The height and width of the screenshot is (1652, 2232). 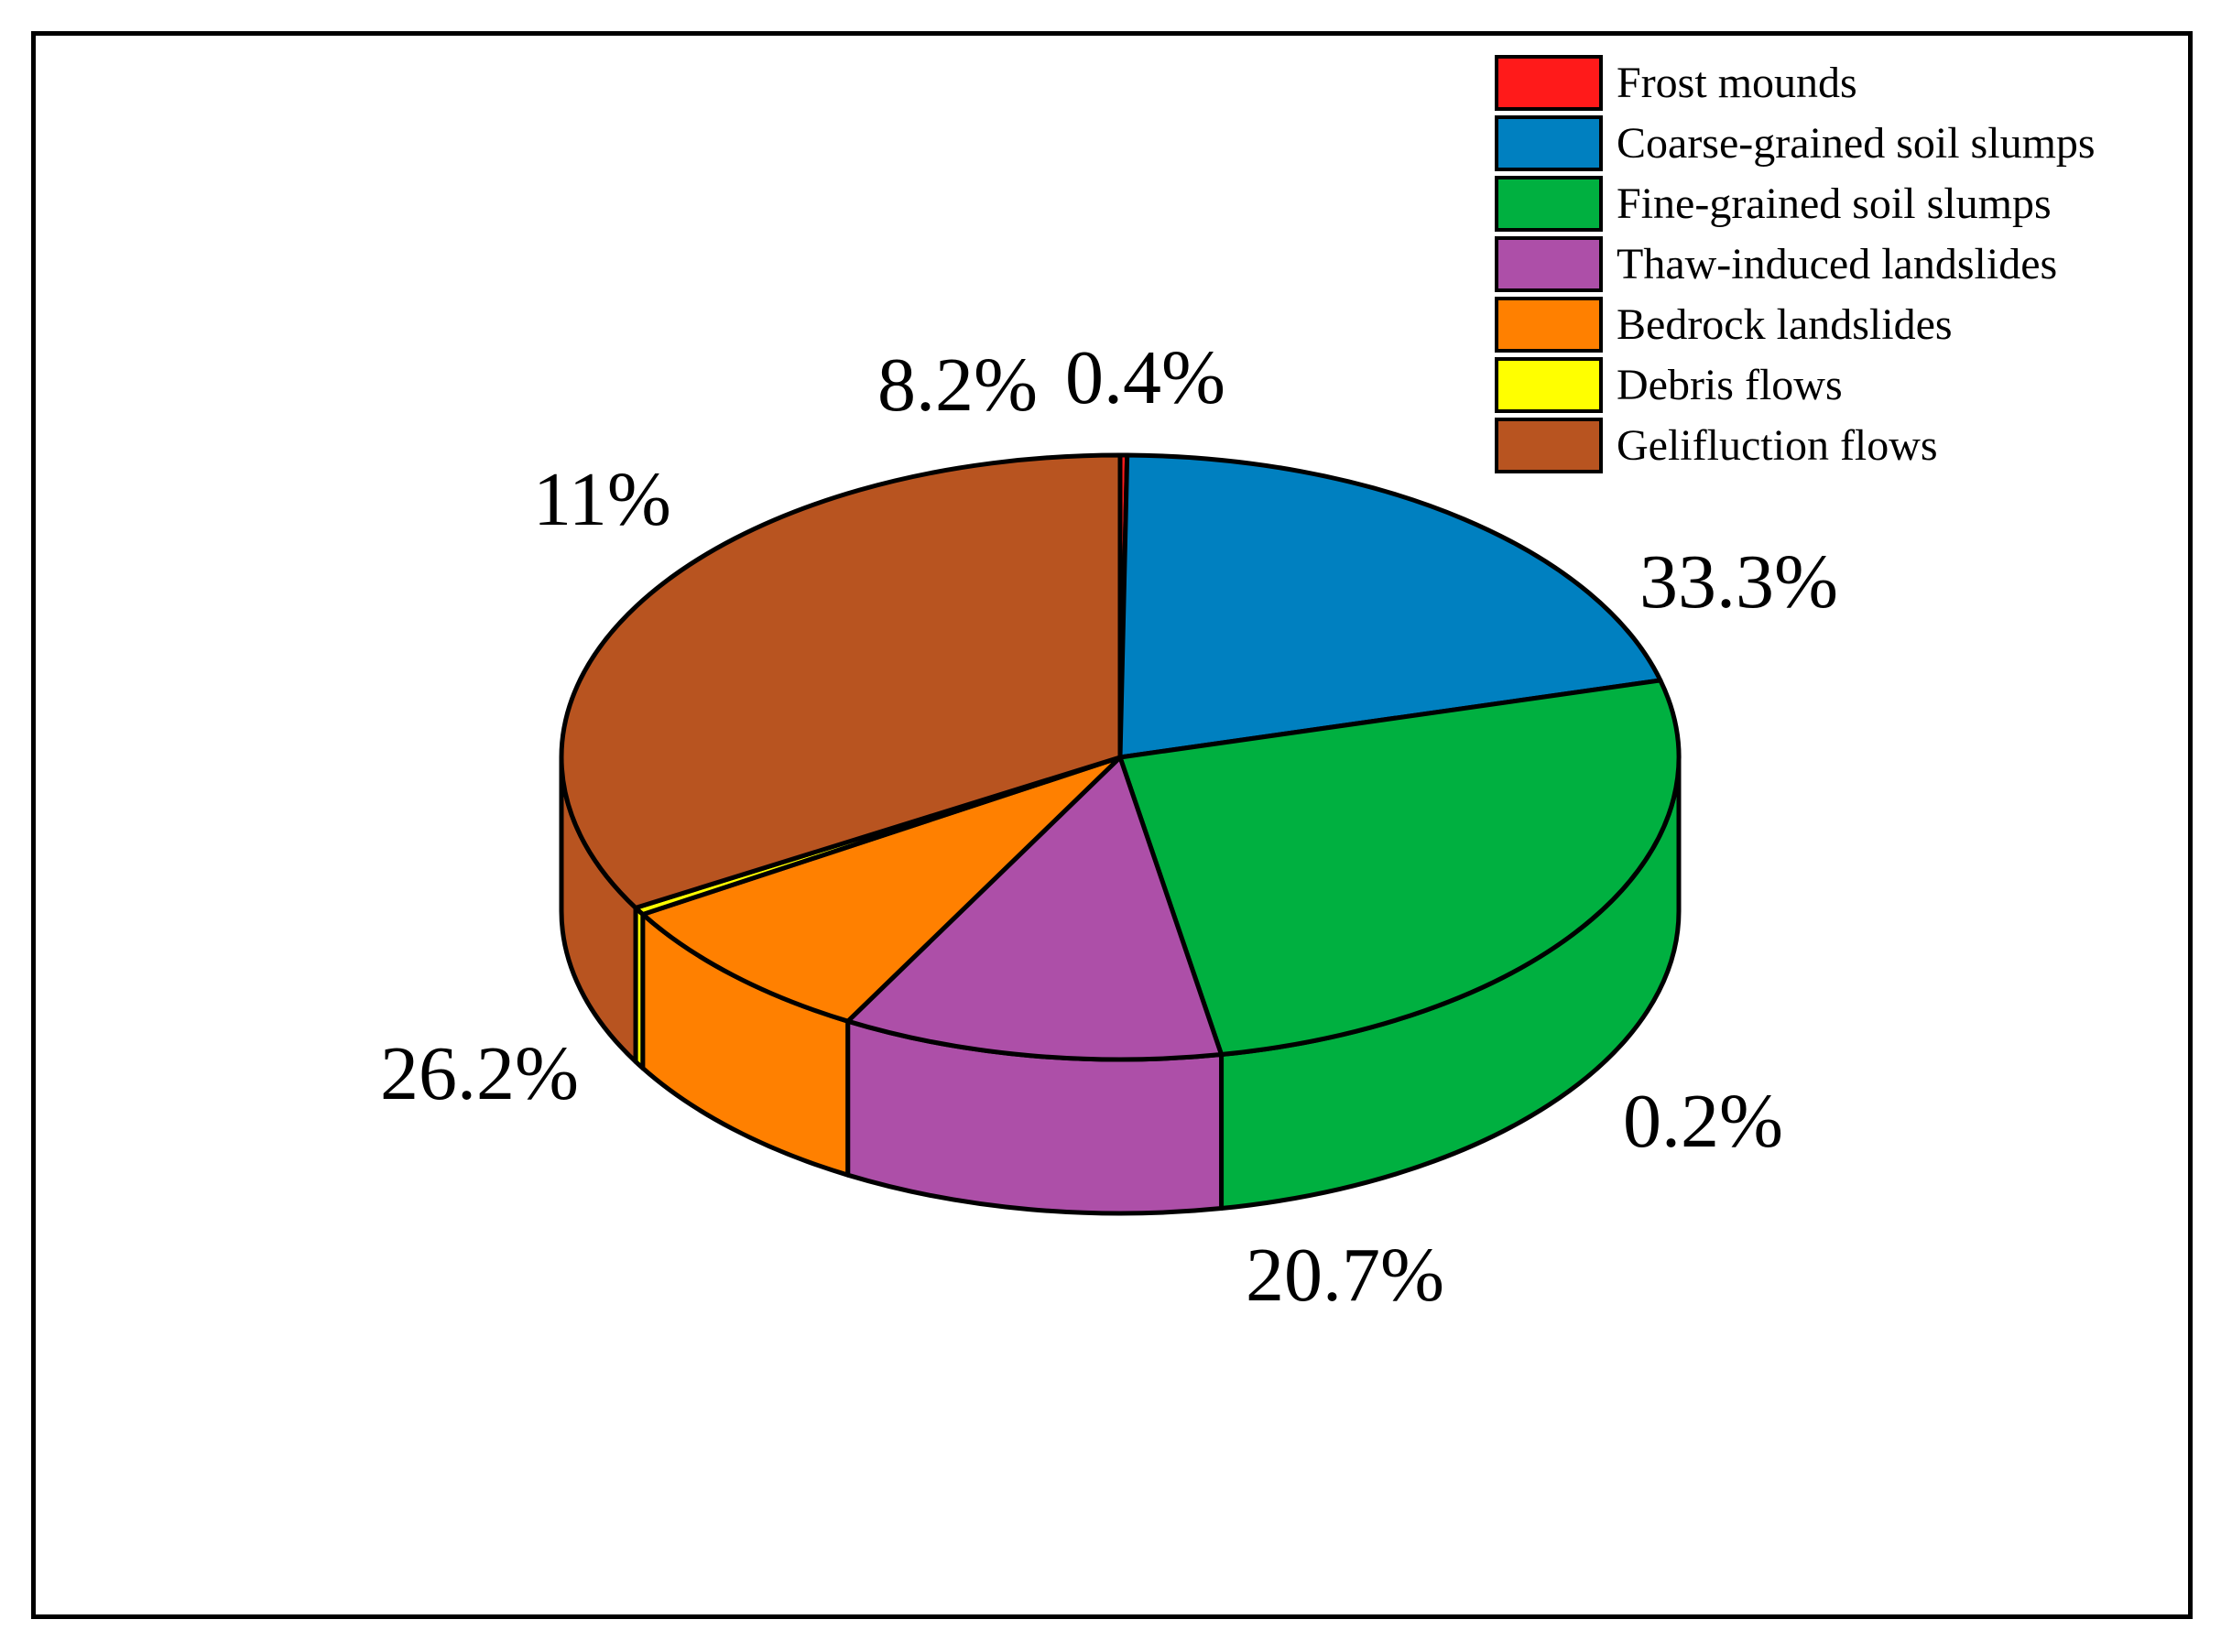 What do you see at coordinates (1778, 446) in the screenshot?
I see `legend-label-gelifluction-flows: Gelifluction flows` at bounding box center [1778, 446].